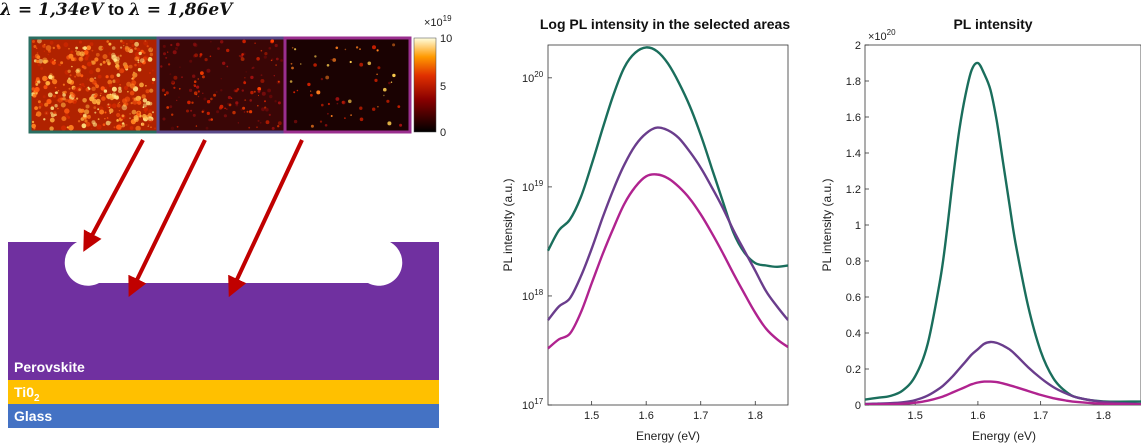 Image resolution: width=1141 pixels, height=446 pixels. I want to click on linear-chart-title: PL intensity, so click(992, 24).